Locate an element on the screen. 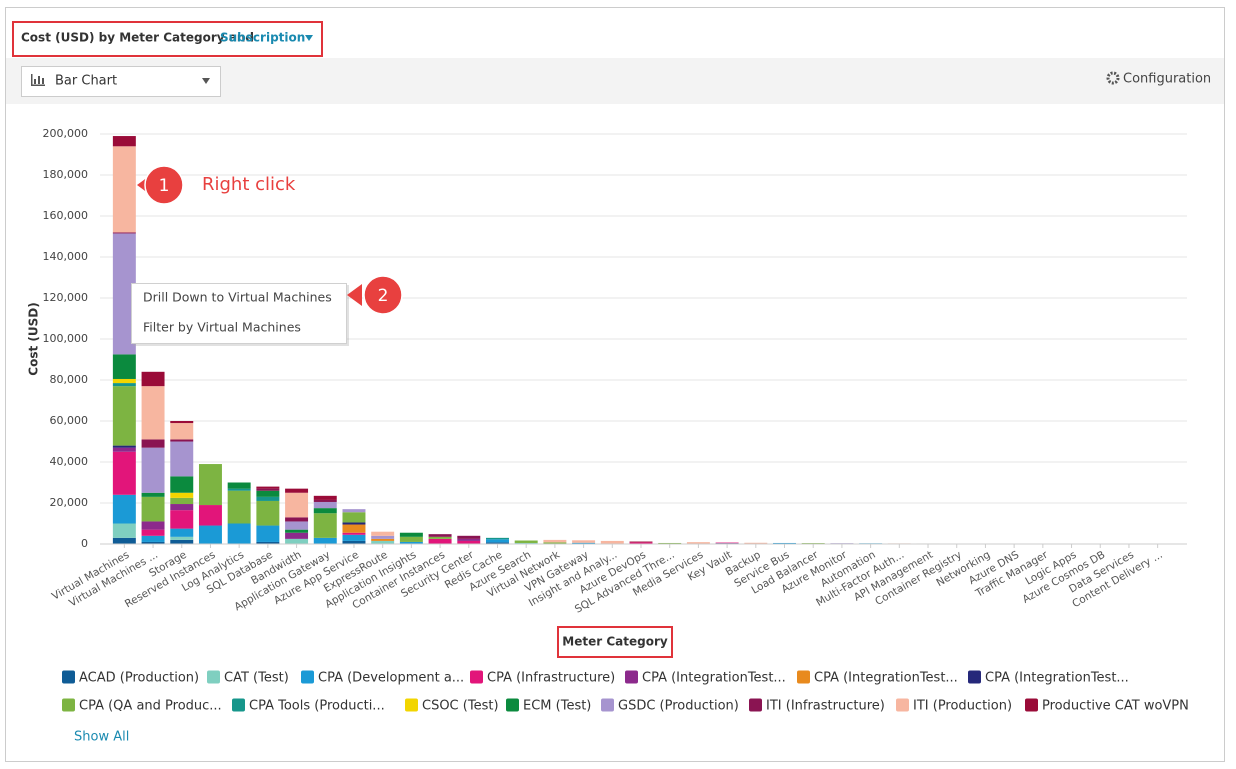 The image size is (1236, 769). y-tick-label: 160,000 is located at coordinates (66, 215).